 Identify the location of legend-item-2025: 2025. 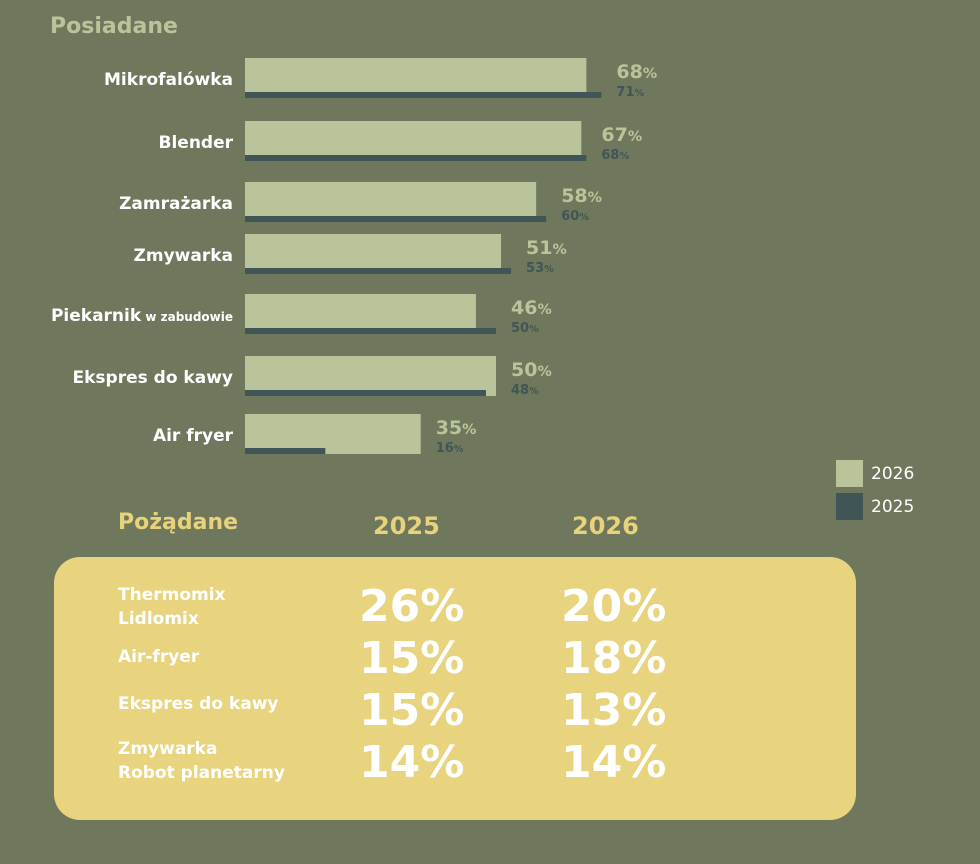
(875, 506).